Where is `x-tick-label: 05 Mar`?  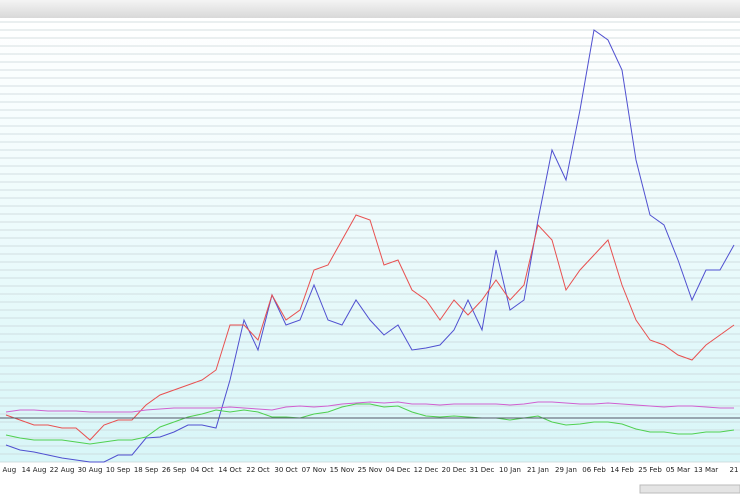 x-tick-label: 05 Mar is located at coordinates (678, 470).